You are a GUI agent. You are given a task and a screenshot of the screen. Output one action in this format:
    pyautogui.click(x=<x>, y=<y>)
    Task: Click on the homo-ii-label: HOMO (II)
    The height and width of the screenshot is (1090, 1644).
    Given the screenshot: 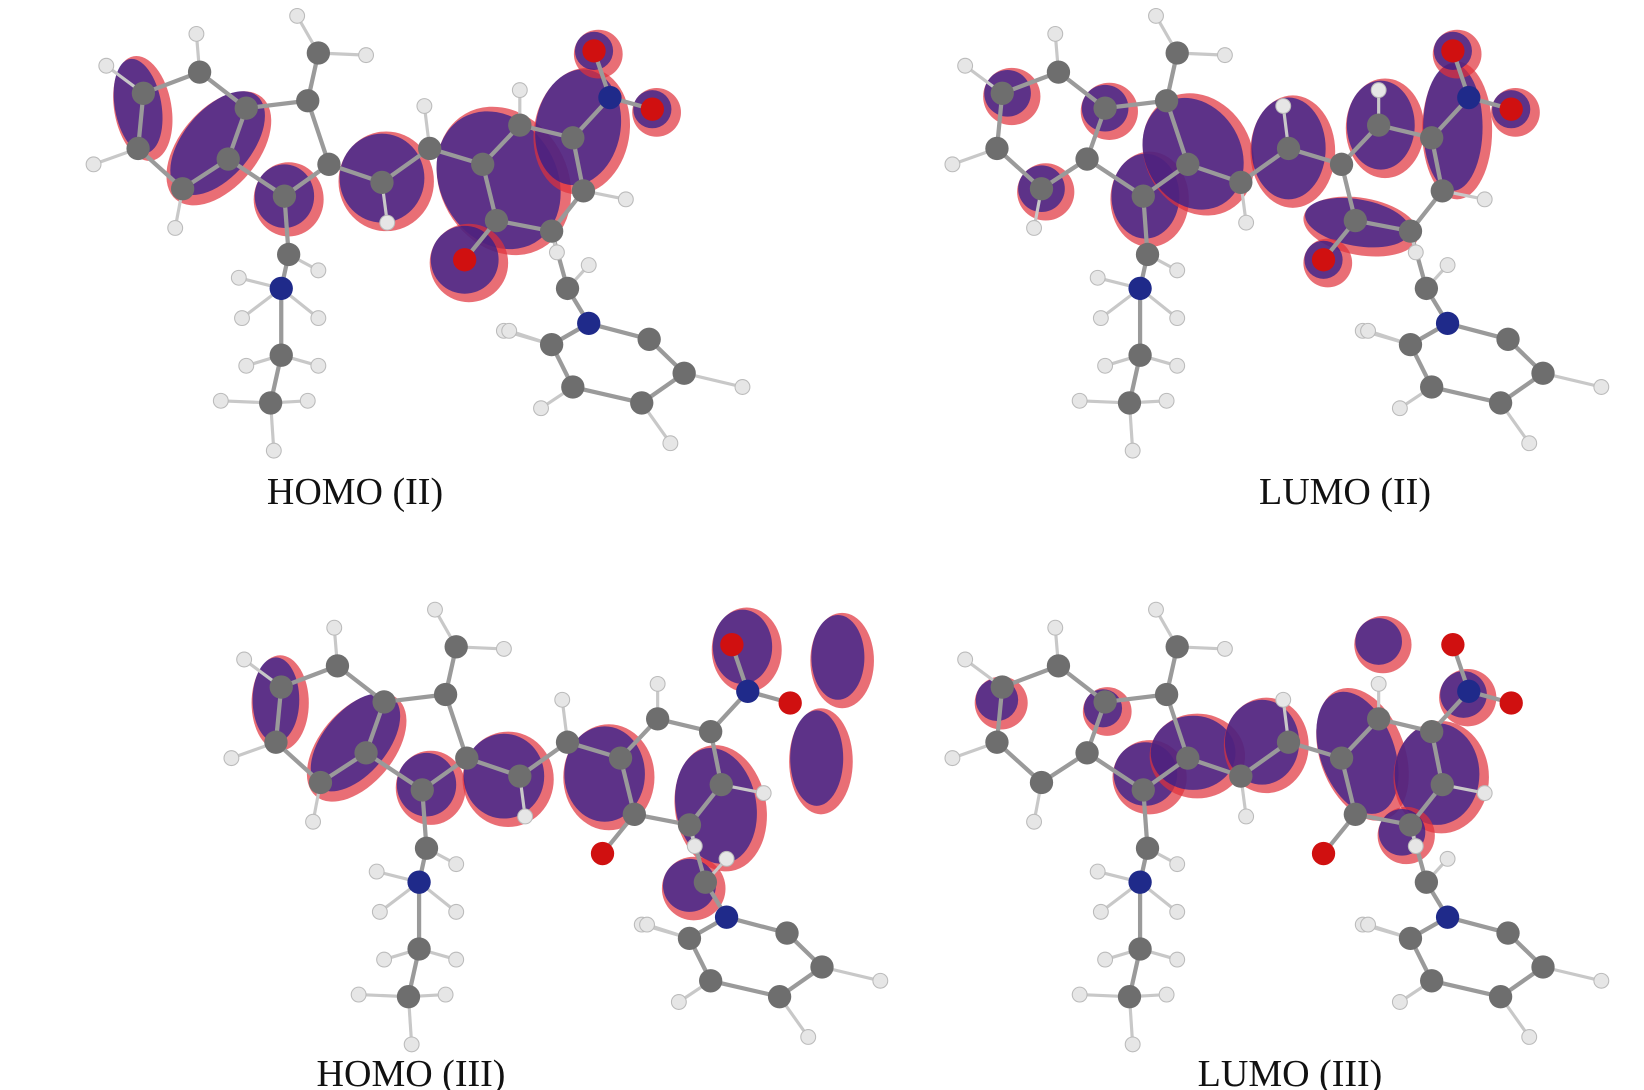 What is the action you would take?
    pyautogui.click(x=355, y=492)
    